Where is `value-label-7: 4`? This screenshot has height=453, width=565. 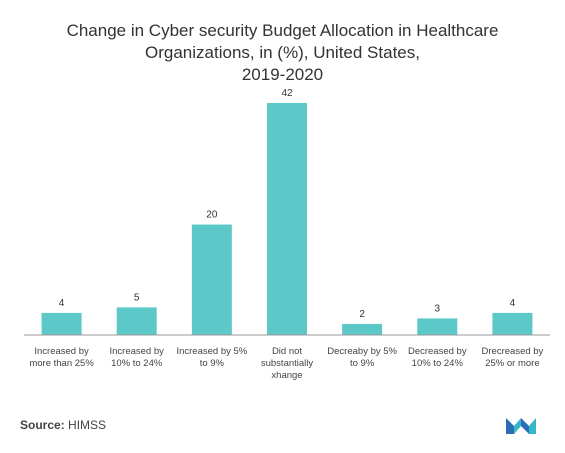
value-label-7: 4 is located at coordinates (513, 303).